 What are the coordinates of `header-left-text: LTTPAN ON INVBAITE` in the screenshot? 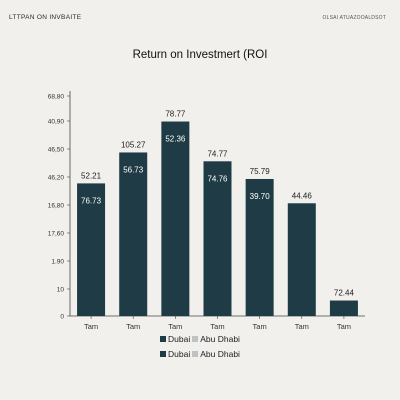 It's located at (45, 17).